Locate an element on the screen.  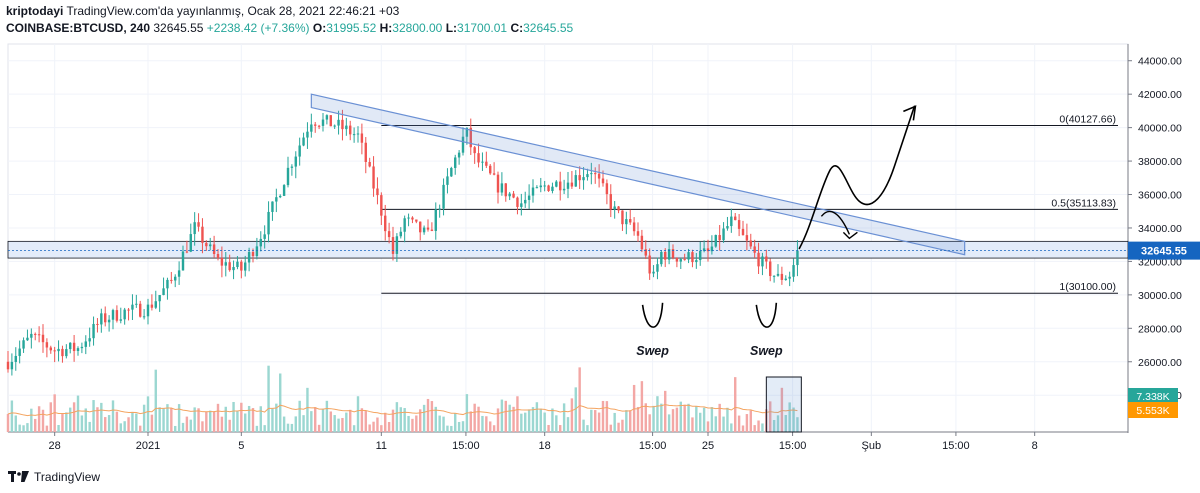
current-price-label: 32645.55 is located at coordinates (1164, 252).